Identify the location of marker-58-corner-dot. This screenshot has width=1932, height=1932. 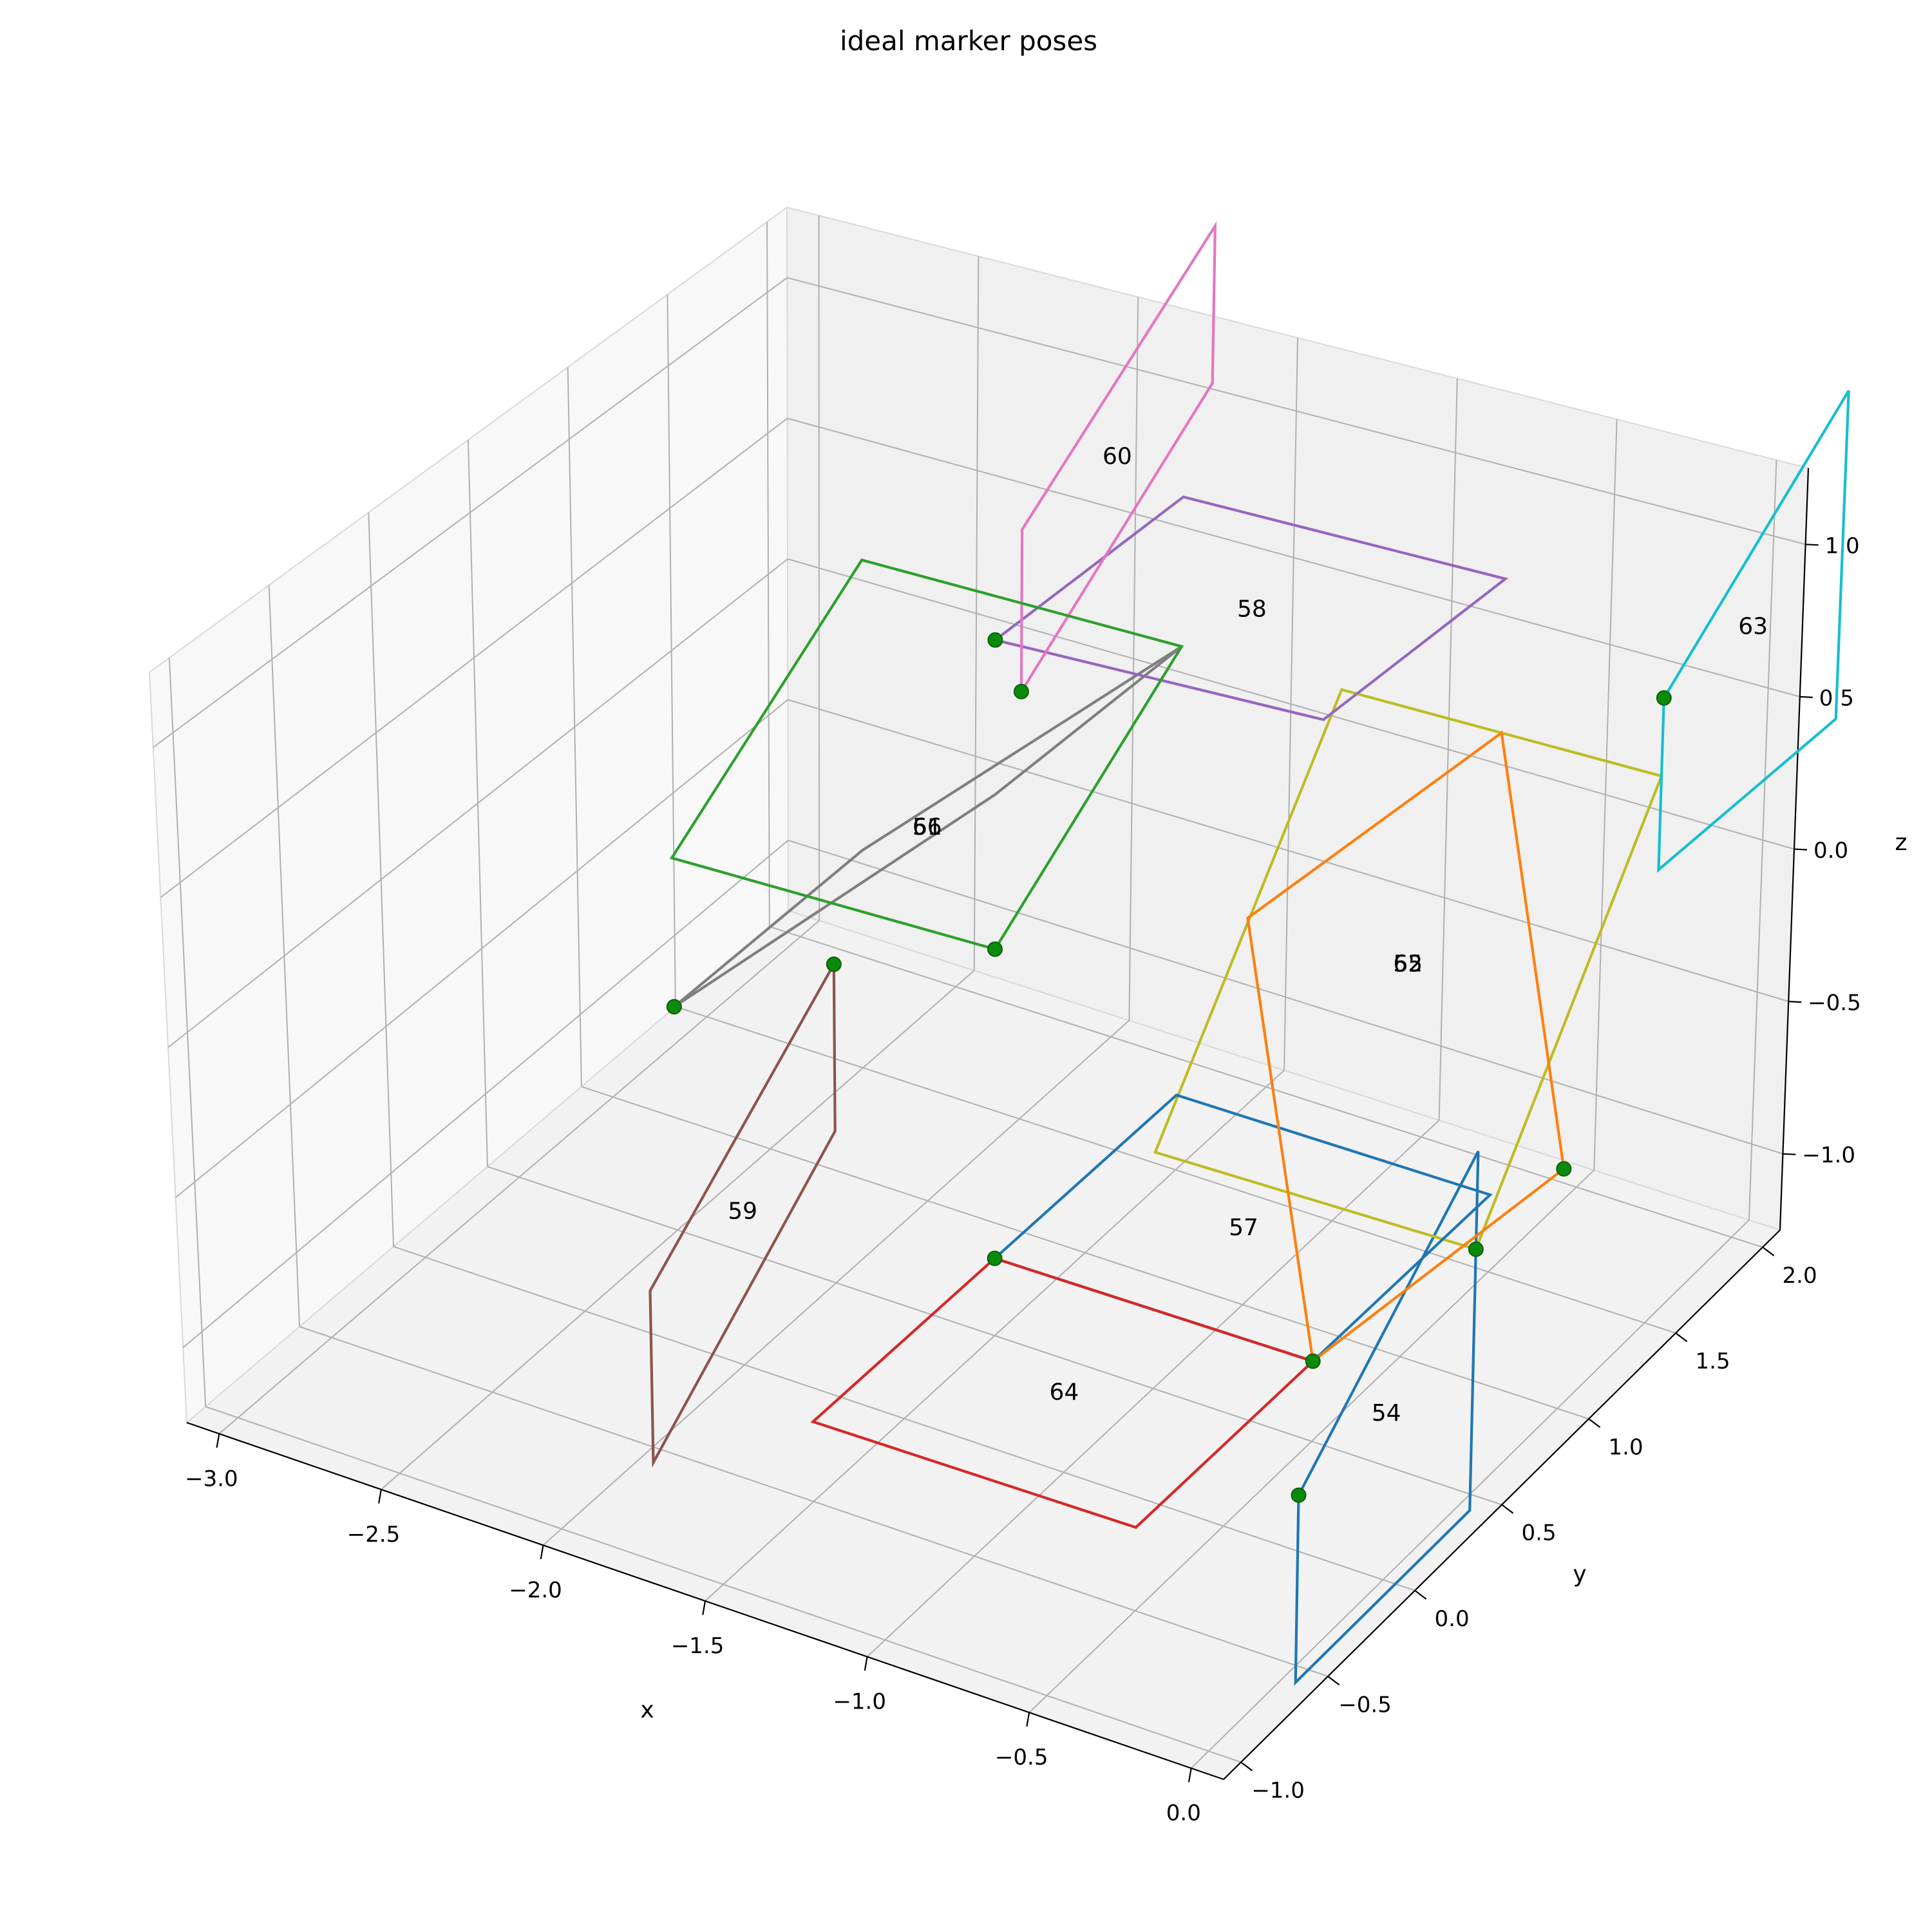
(995, 640).